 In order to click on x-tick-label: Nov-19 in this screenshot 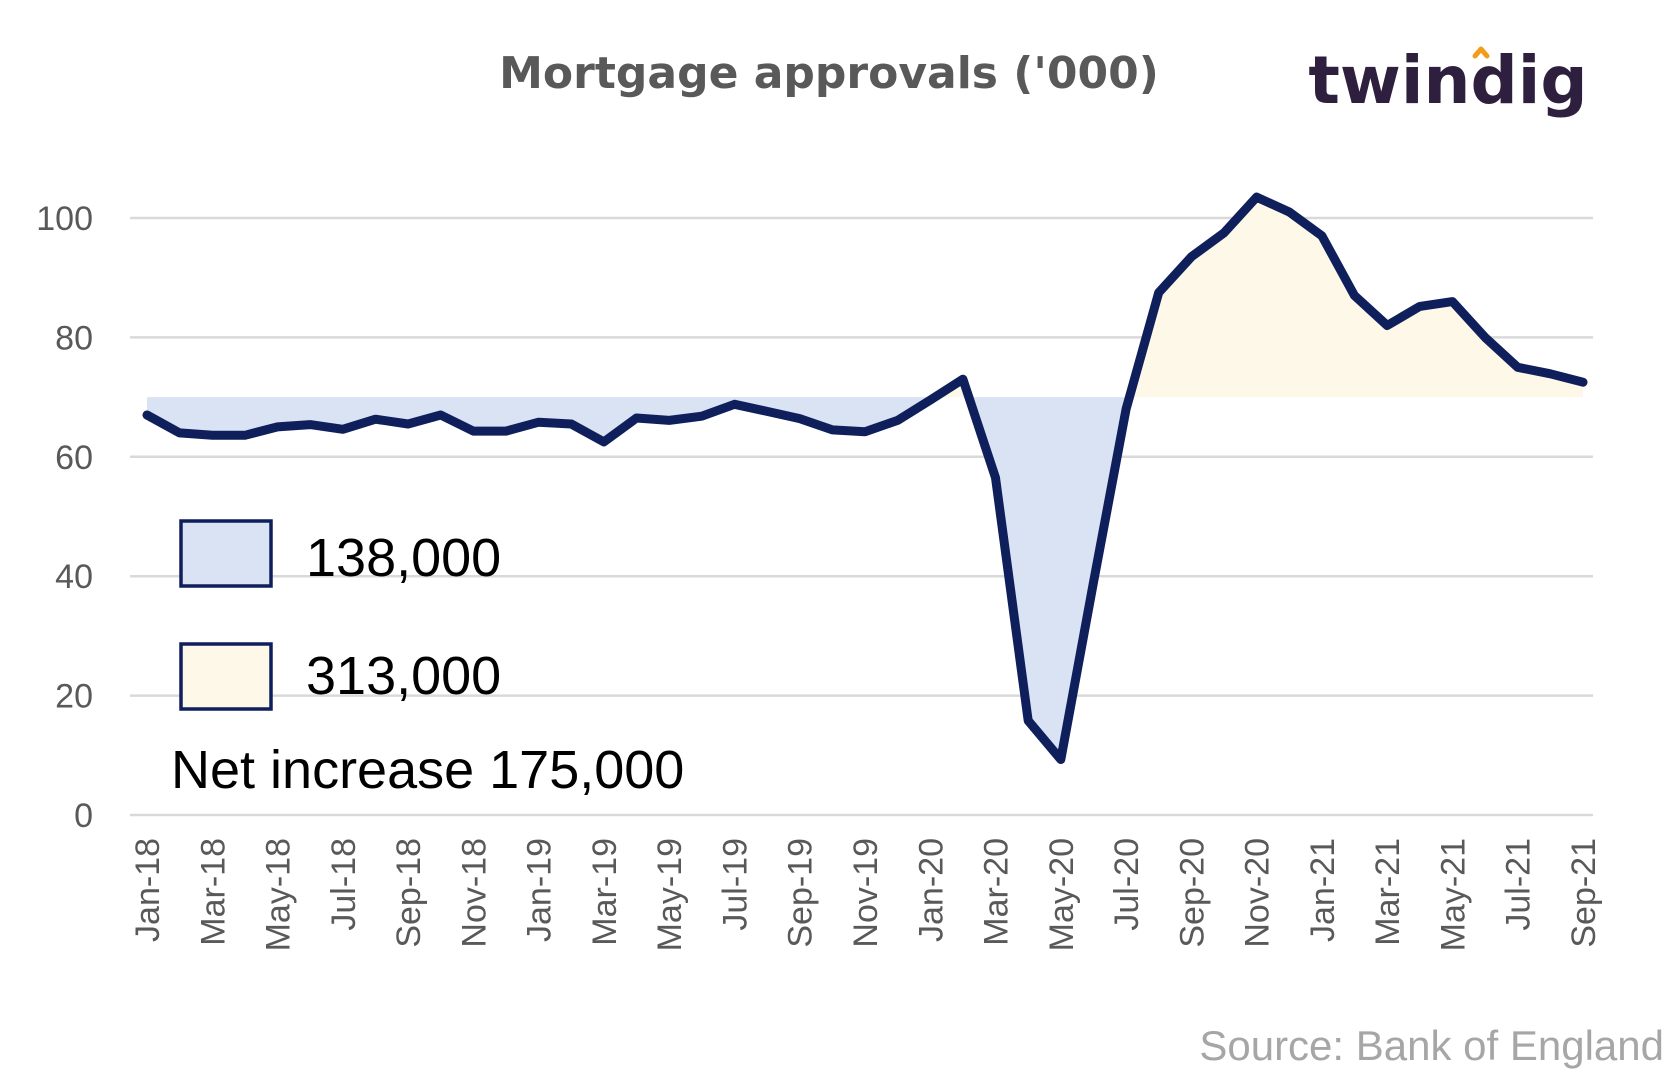, I will do `click(866, 893)`.